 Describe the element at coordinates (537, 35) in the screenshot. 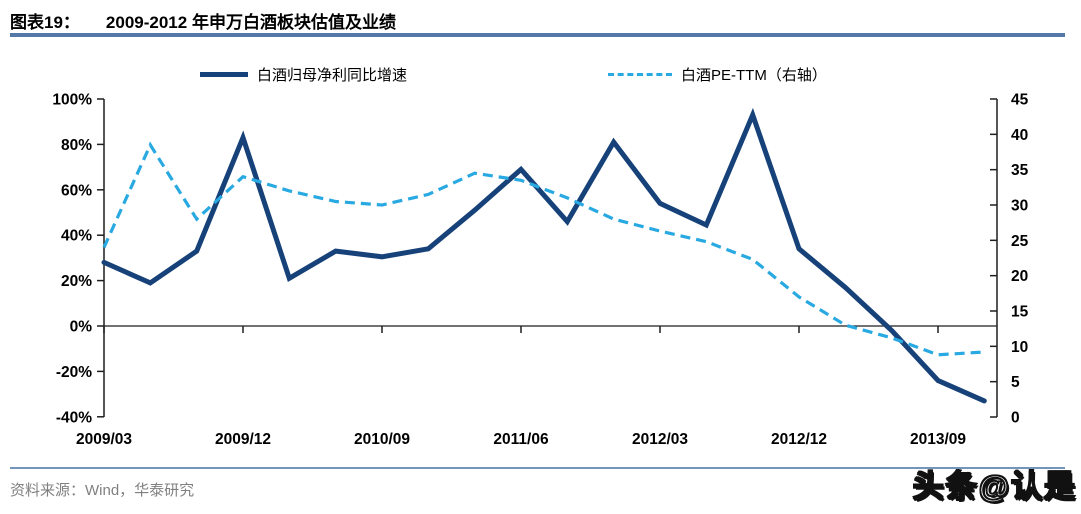

I see `title-underline` at that location.